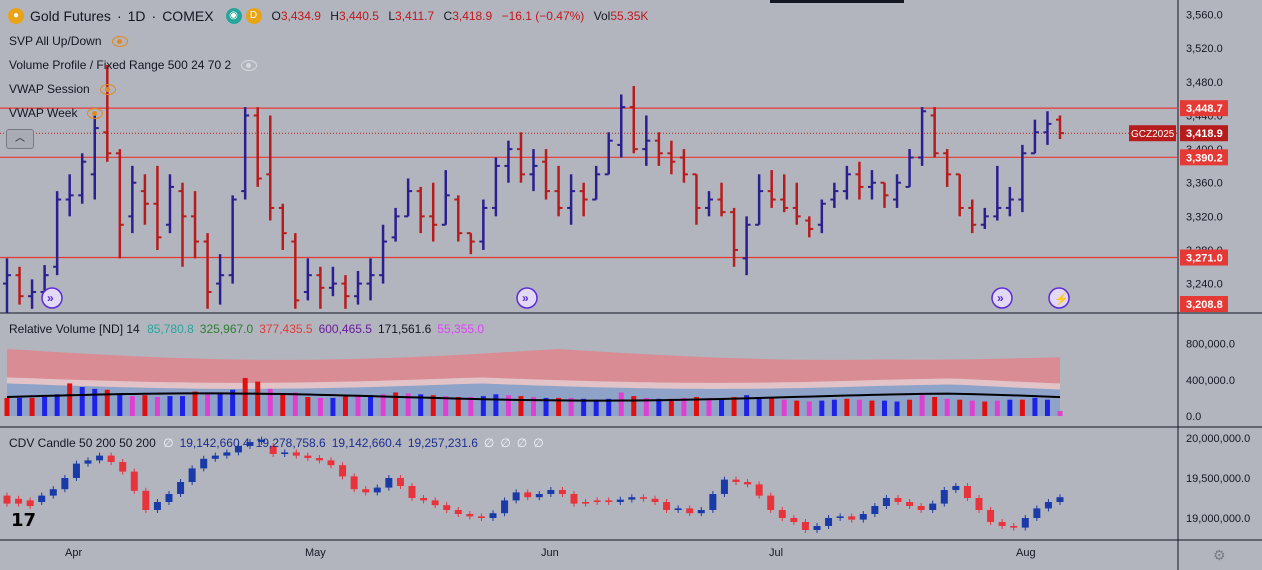 This screenshot has height=570, width=1262. I want to click on symbol-name: Gold Futures, so click(70, 16).